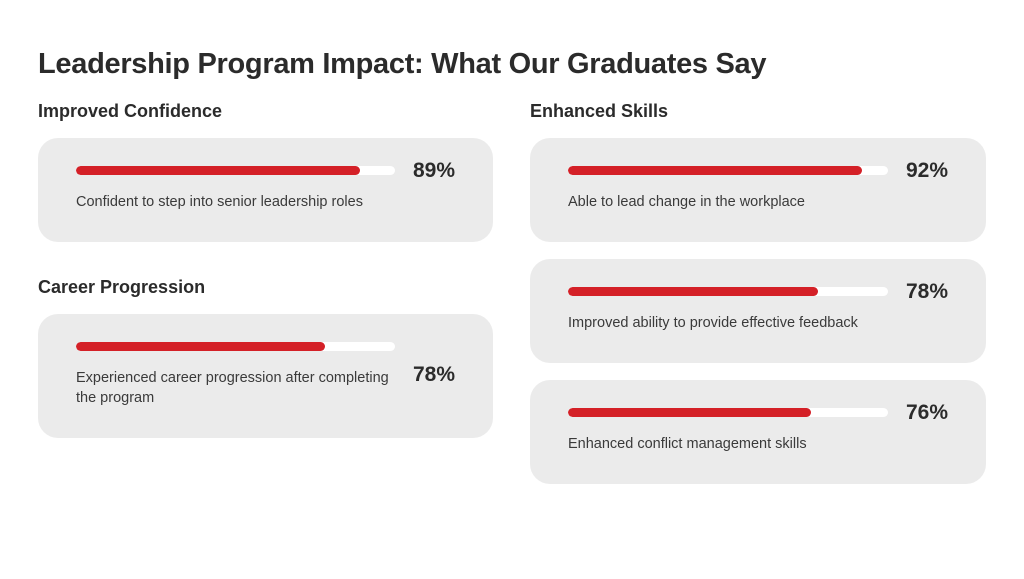  What do you see at coordinates (926, 170) in the screenshot?
I see `percentage-value: 92%` at bounding box center [926, 170].